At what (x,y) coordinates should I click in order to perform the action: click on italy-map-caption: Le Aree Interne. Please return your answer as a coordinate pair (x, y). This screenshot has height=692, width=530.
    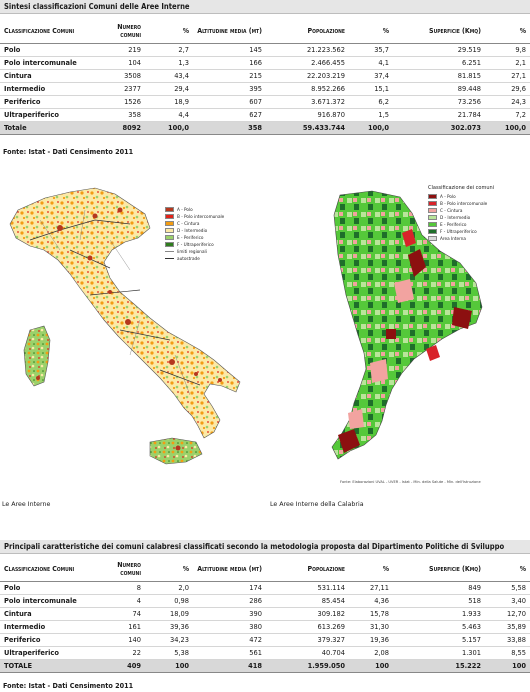
    Looking at the image, I should click on (26, 504).